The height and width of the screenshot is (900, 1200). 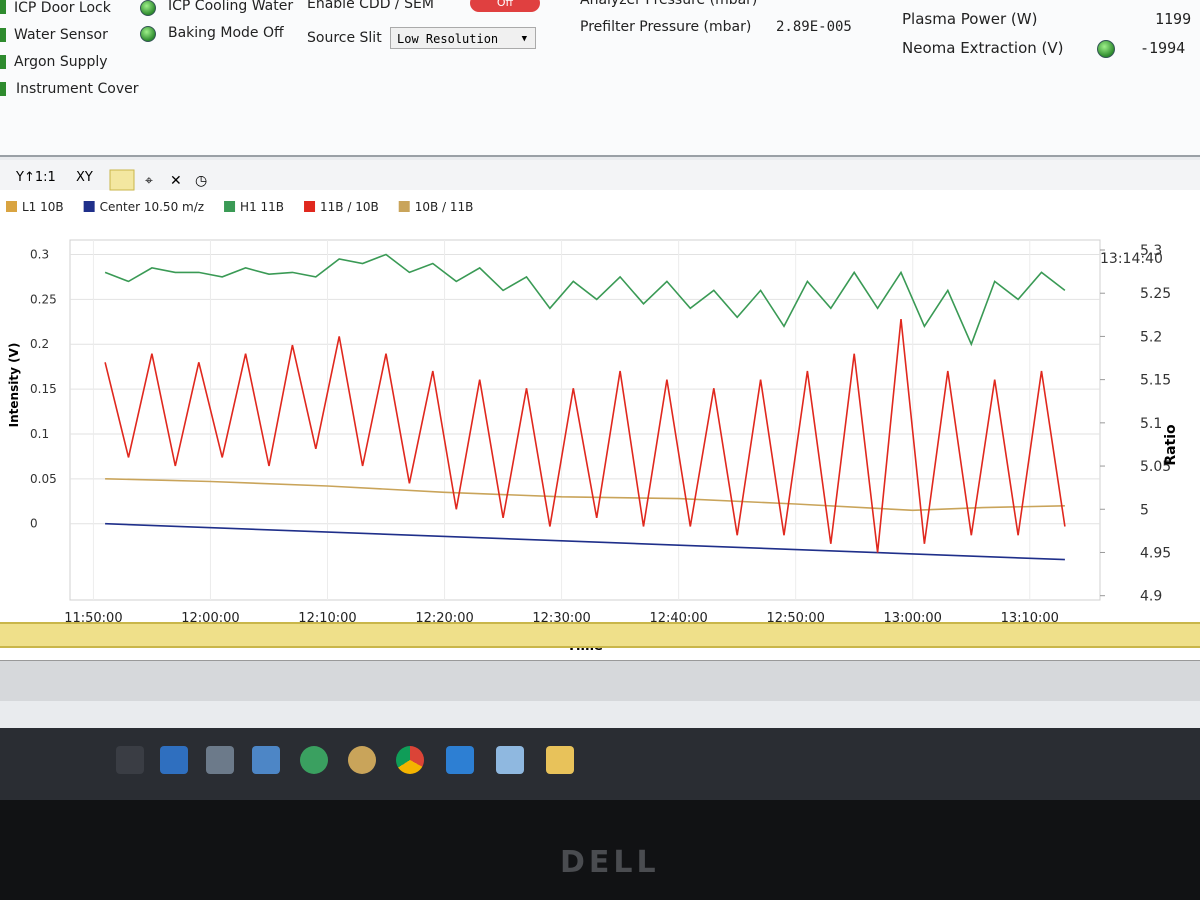 I want to click on y2-tick-label: 4.95, so click(x=1155, y=553).